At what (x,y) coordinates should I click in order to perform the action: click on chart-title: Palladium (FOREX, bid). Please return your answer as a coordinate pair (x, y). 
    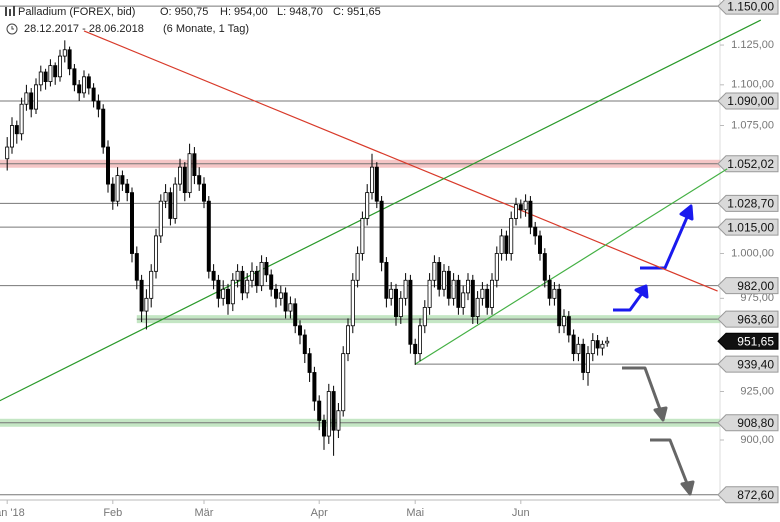
    Looking at the image, I should click on (76, 12).